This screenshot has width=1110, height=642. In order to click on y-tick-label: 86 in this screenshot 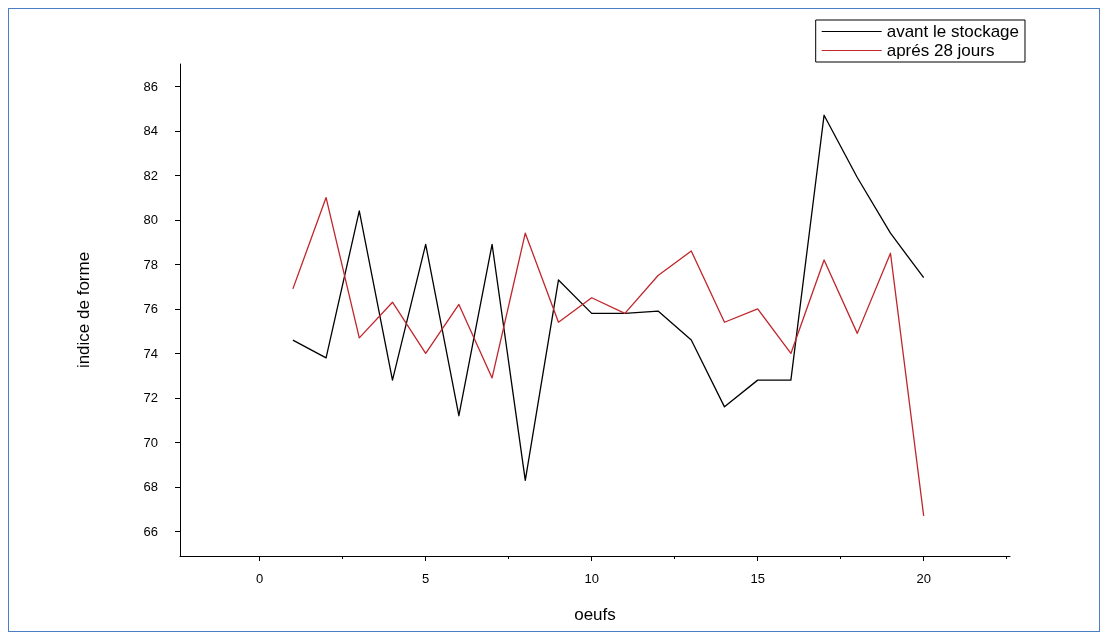, I will do `click(150, 86)`.